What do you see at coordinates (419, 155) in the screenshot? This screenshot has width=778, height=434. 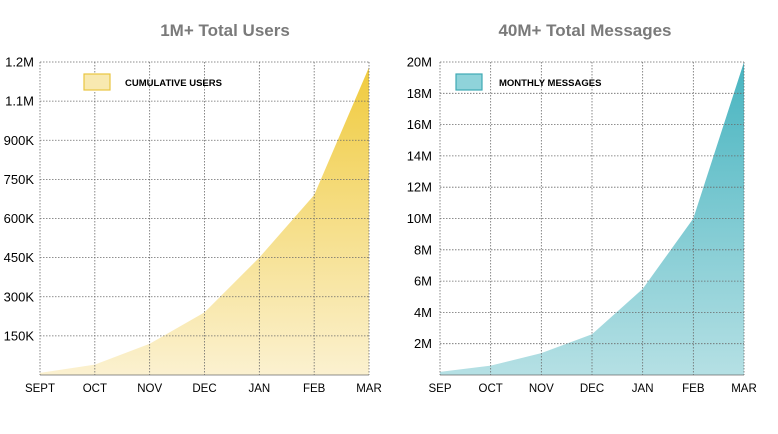 I see `y-tick-label: 14M` at bounding box center [419, 155].